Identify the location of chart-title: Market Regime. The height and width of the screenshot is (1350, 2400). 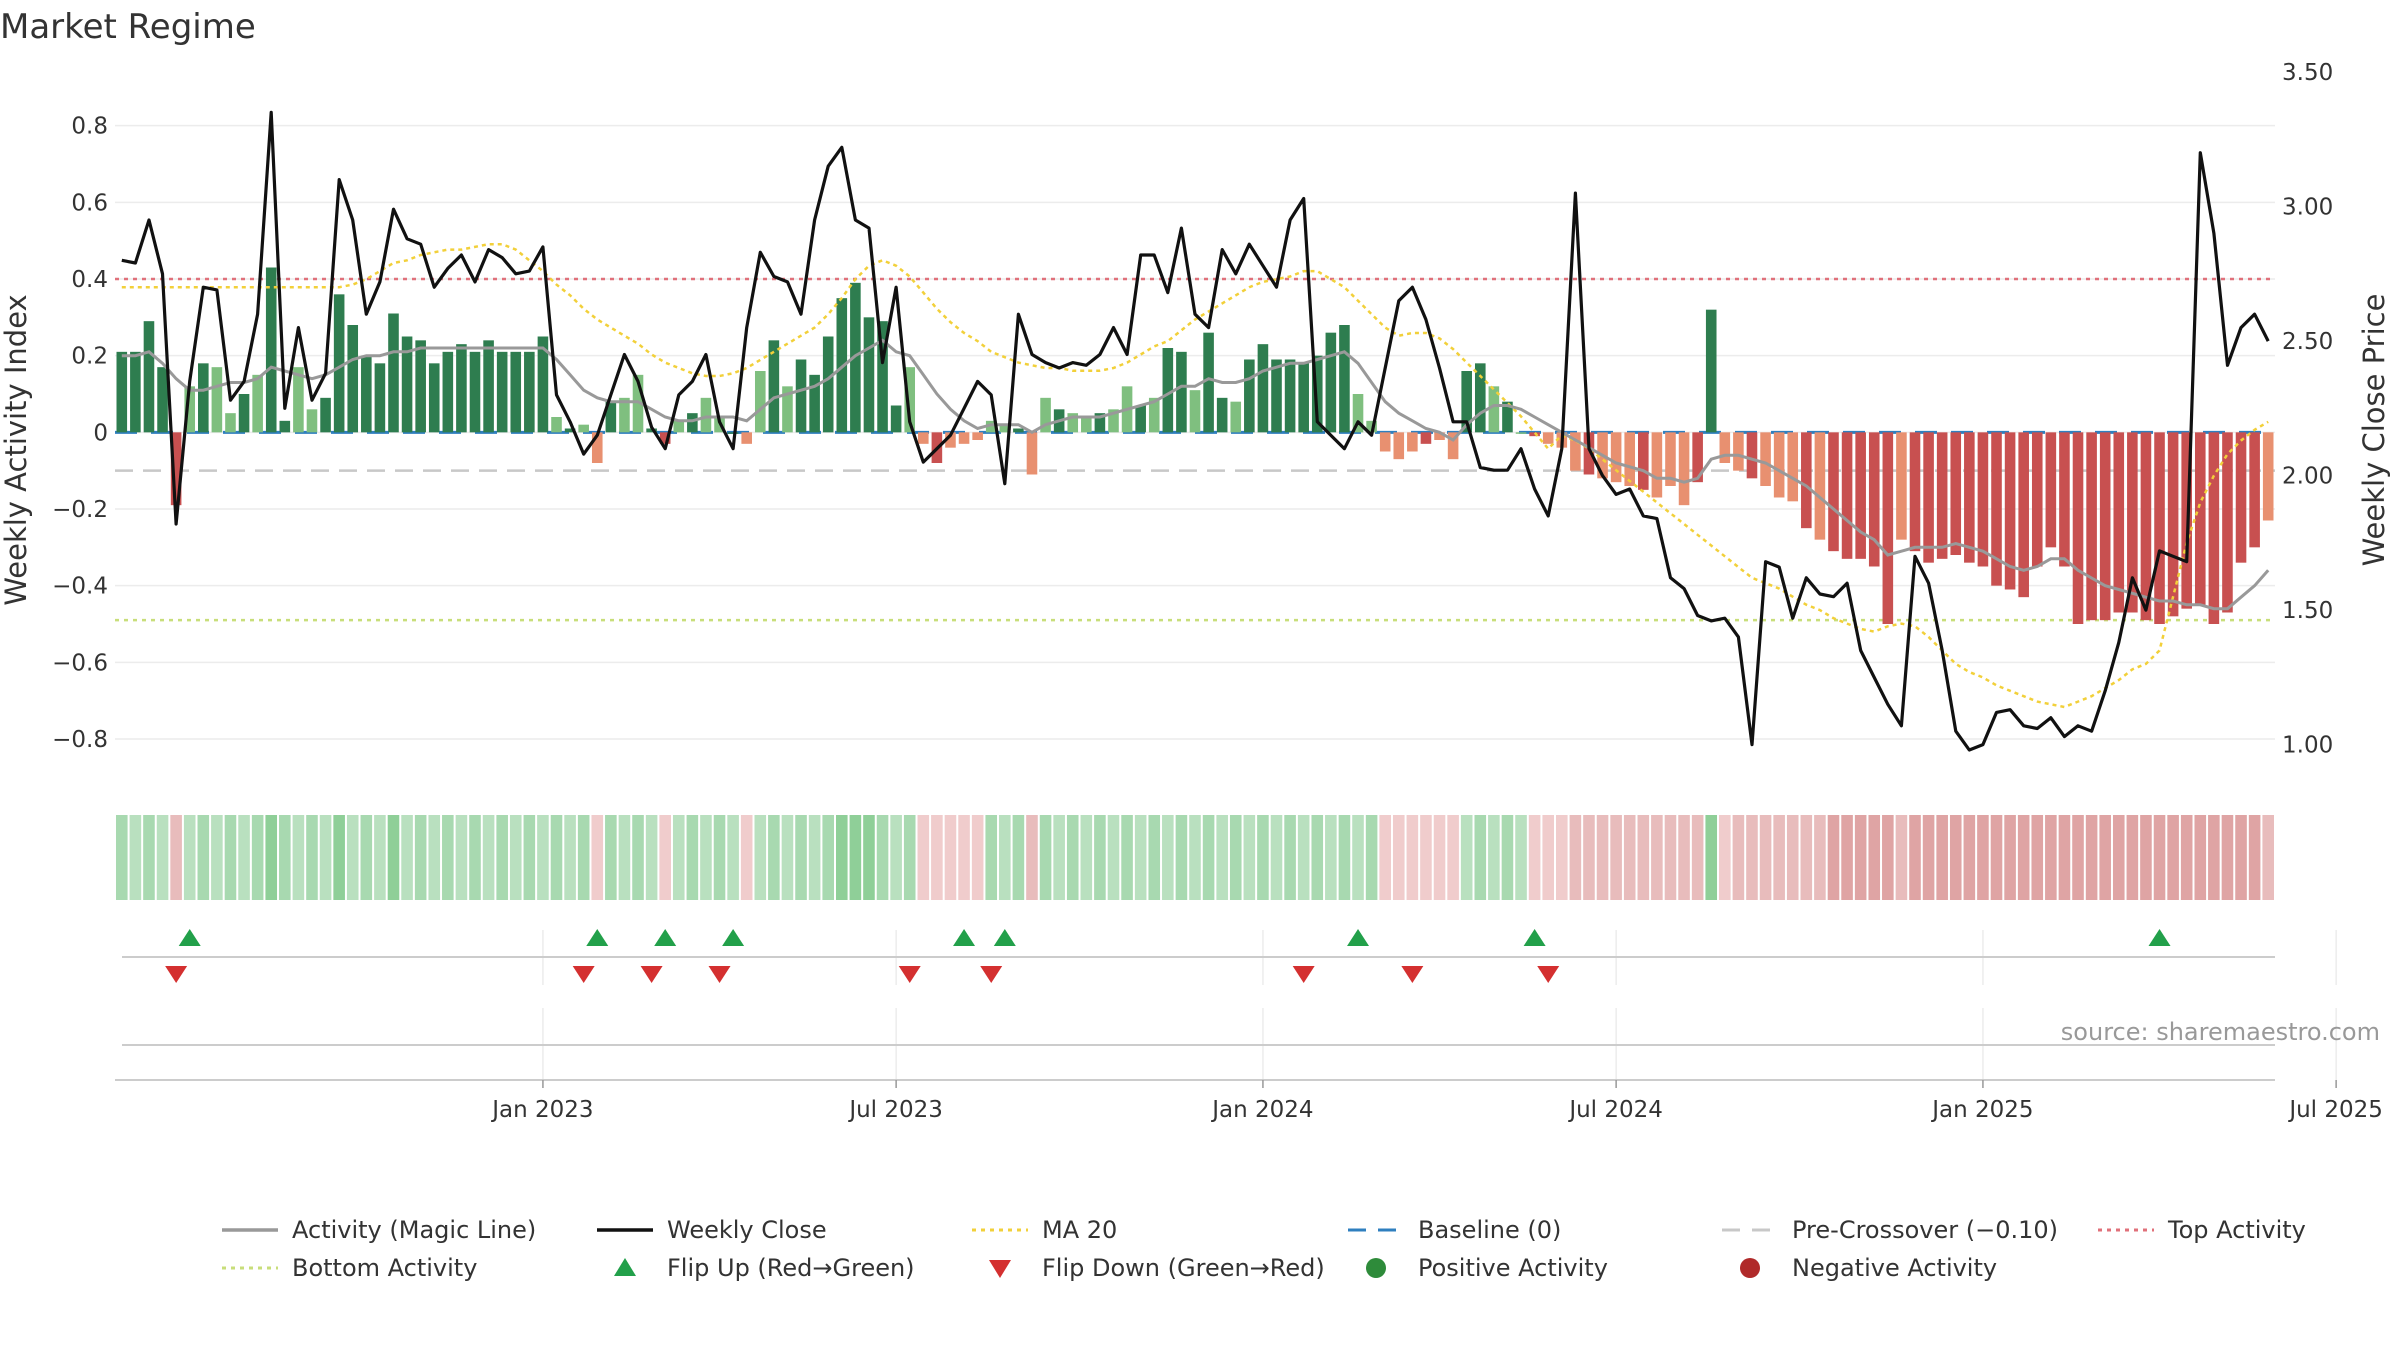
(128, 27).